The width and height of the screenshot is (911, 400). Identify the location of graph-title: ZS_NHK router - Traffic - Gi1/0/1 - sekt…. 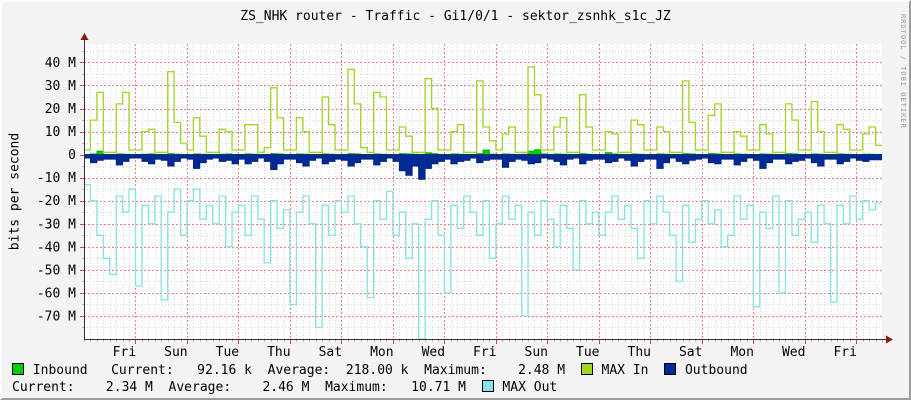
(455, 16).